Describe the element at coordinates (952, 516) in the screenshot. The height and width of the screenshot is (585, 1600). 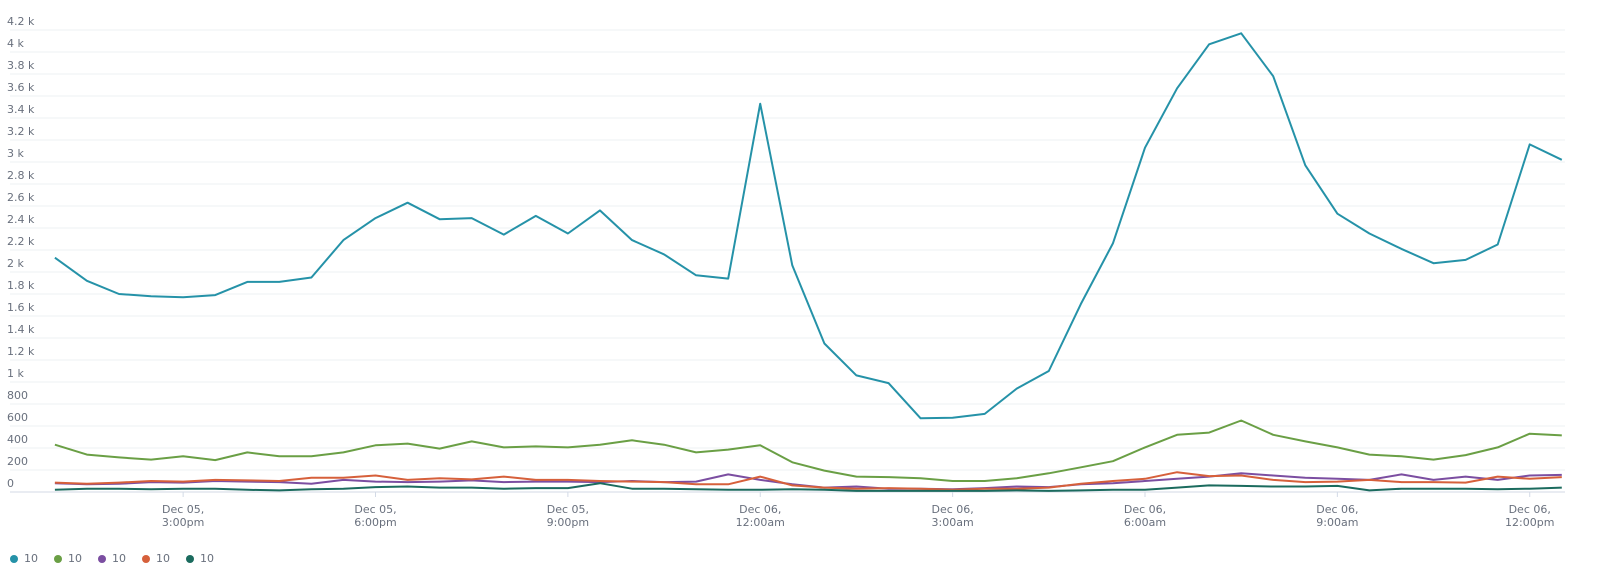
I see `x-tick-label: Dec 06, 3:00am` at that location.